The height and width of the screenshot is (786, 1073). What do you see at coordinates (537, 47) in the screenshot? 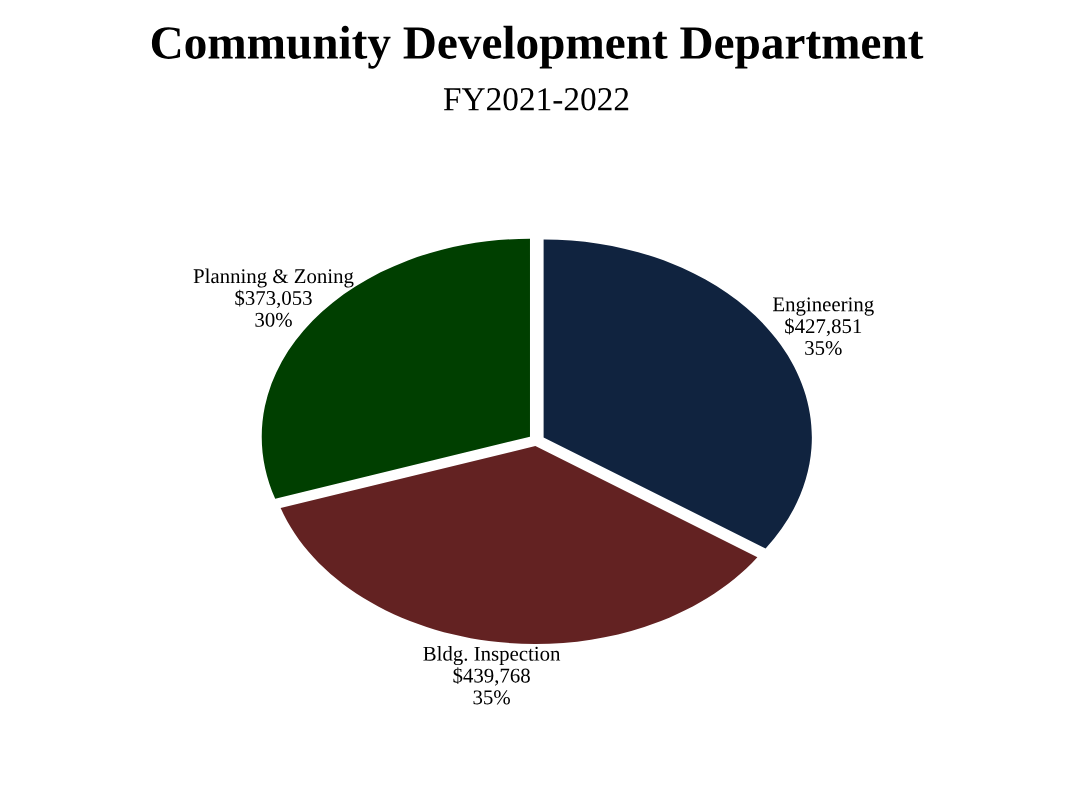
I see `chart-title: Community Development Department` at bounding box center [537, 47].